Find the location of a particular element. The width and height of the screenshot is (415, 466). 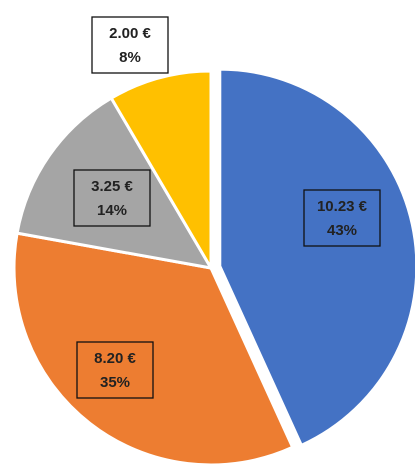

value-label: 3.25 € is located at coordinates (112, 186).